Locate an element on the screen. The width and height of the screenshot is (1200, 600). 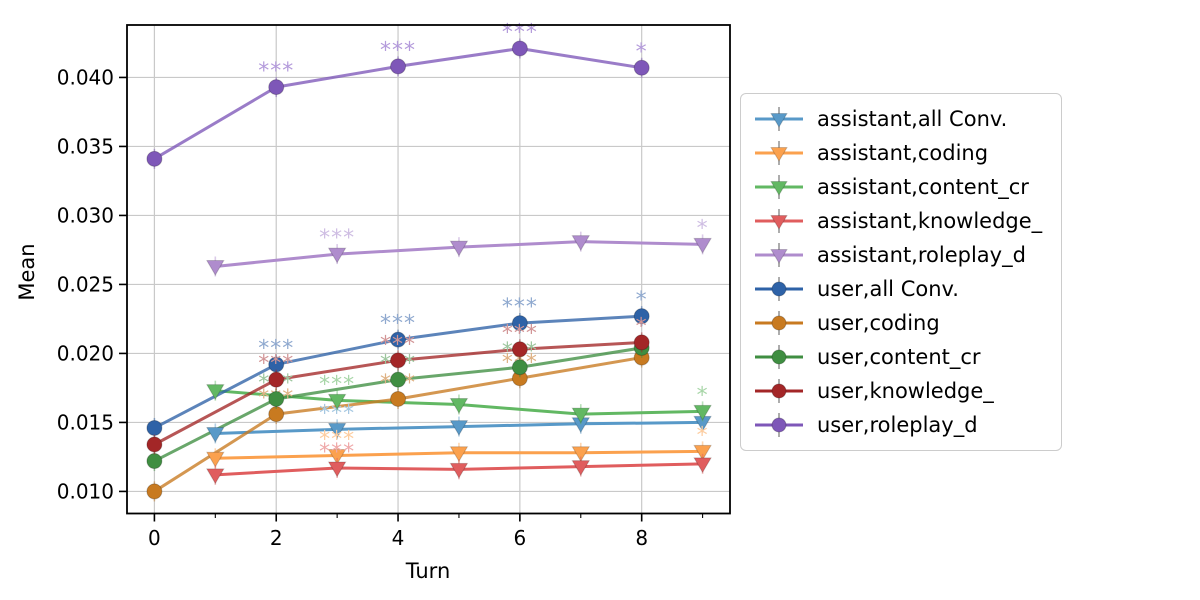
x-tick-label: 6 is located at coordinates (519, 538).